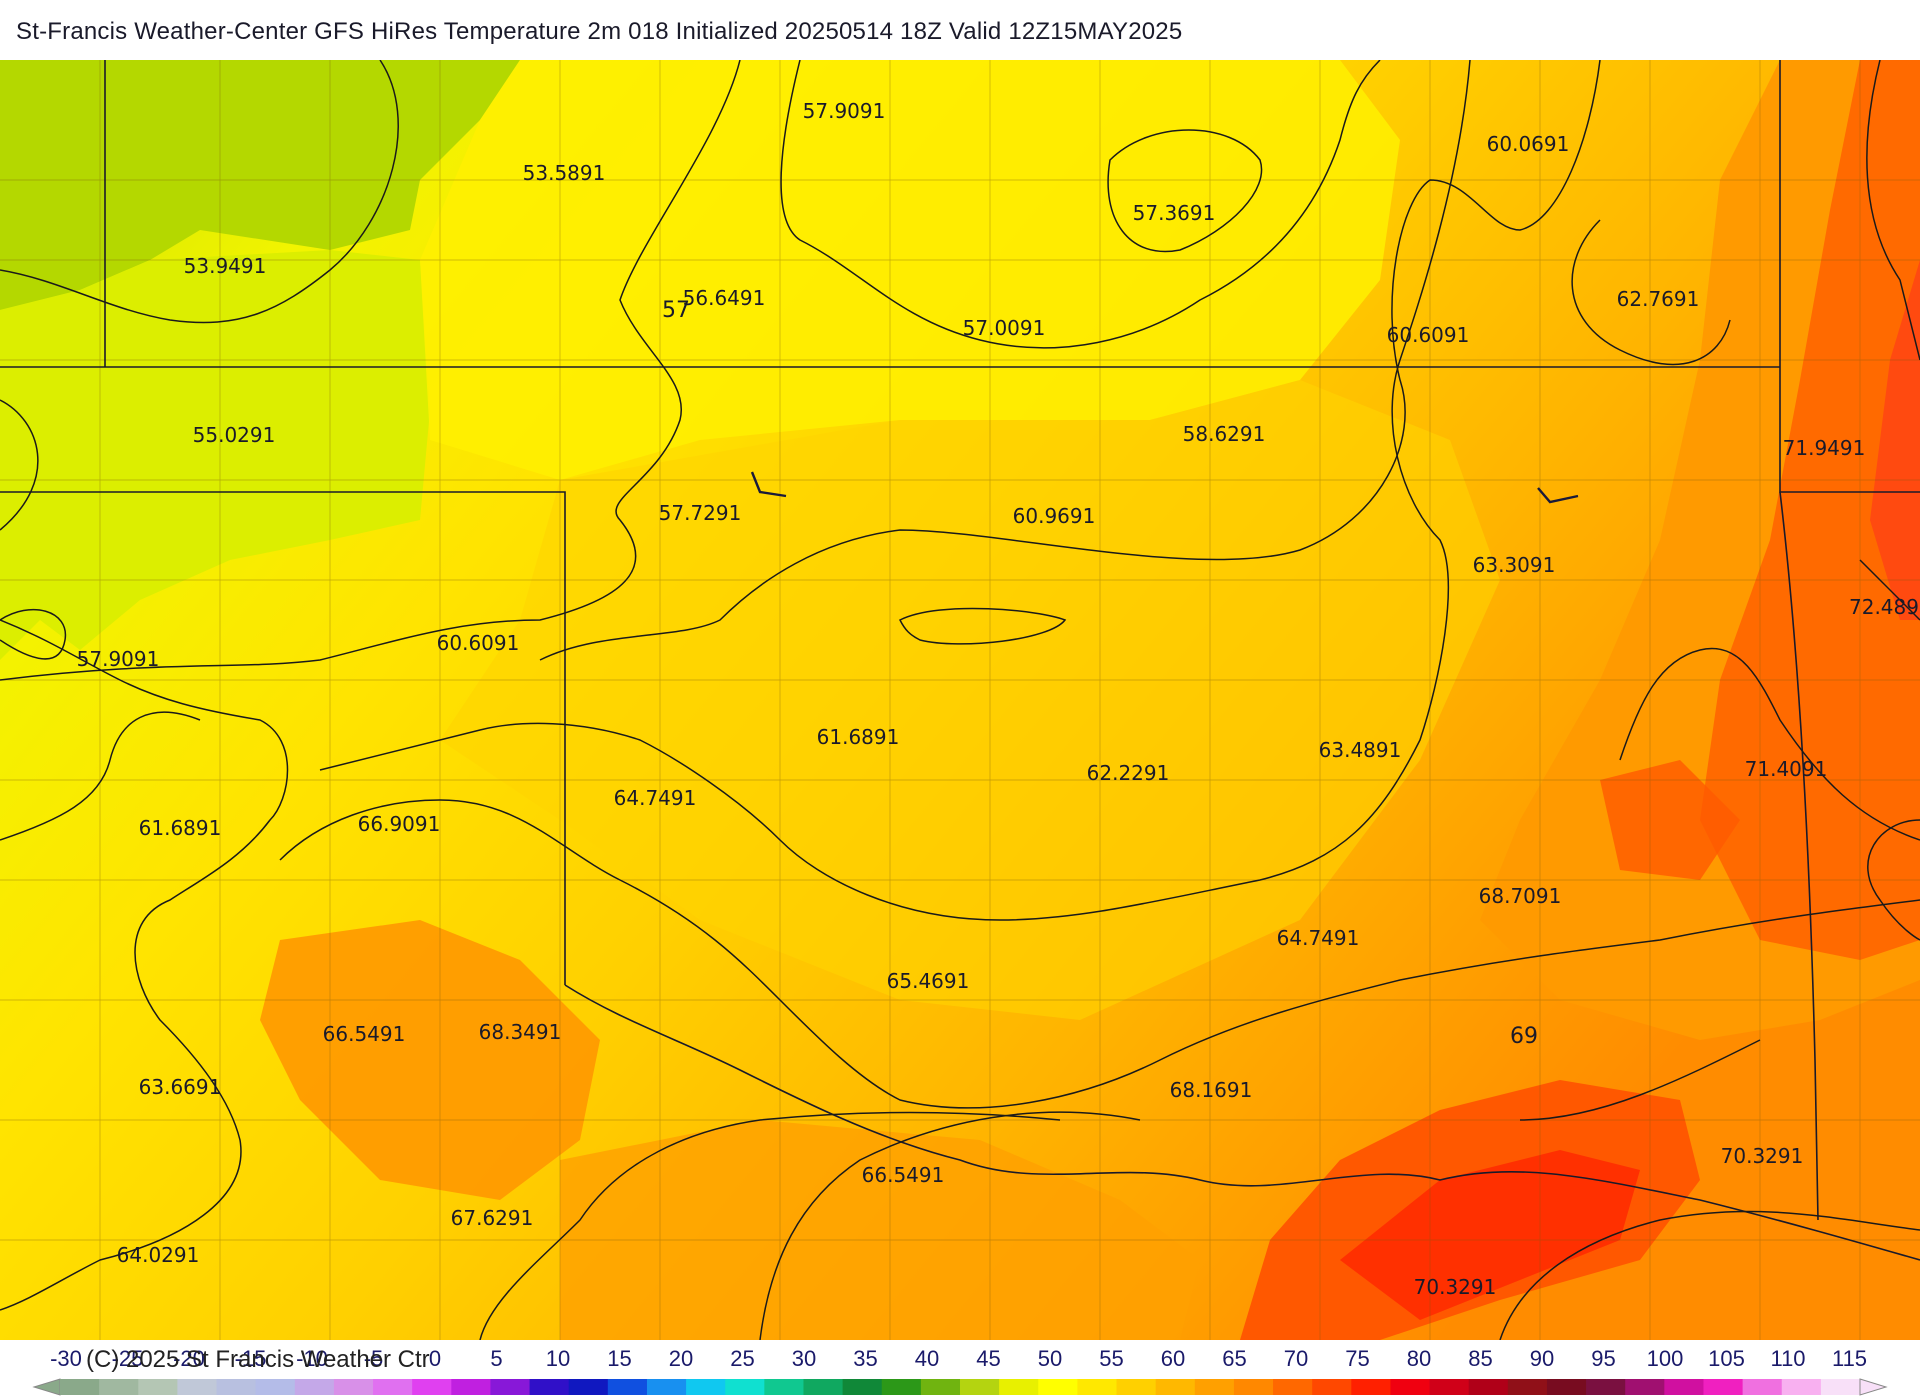 This screenshot has height=1400, width=1920. I want to click on cool-zone-green, so click(260, 185).